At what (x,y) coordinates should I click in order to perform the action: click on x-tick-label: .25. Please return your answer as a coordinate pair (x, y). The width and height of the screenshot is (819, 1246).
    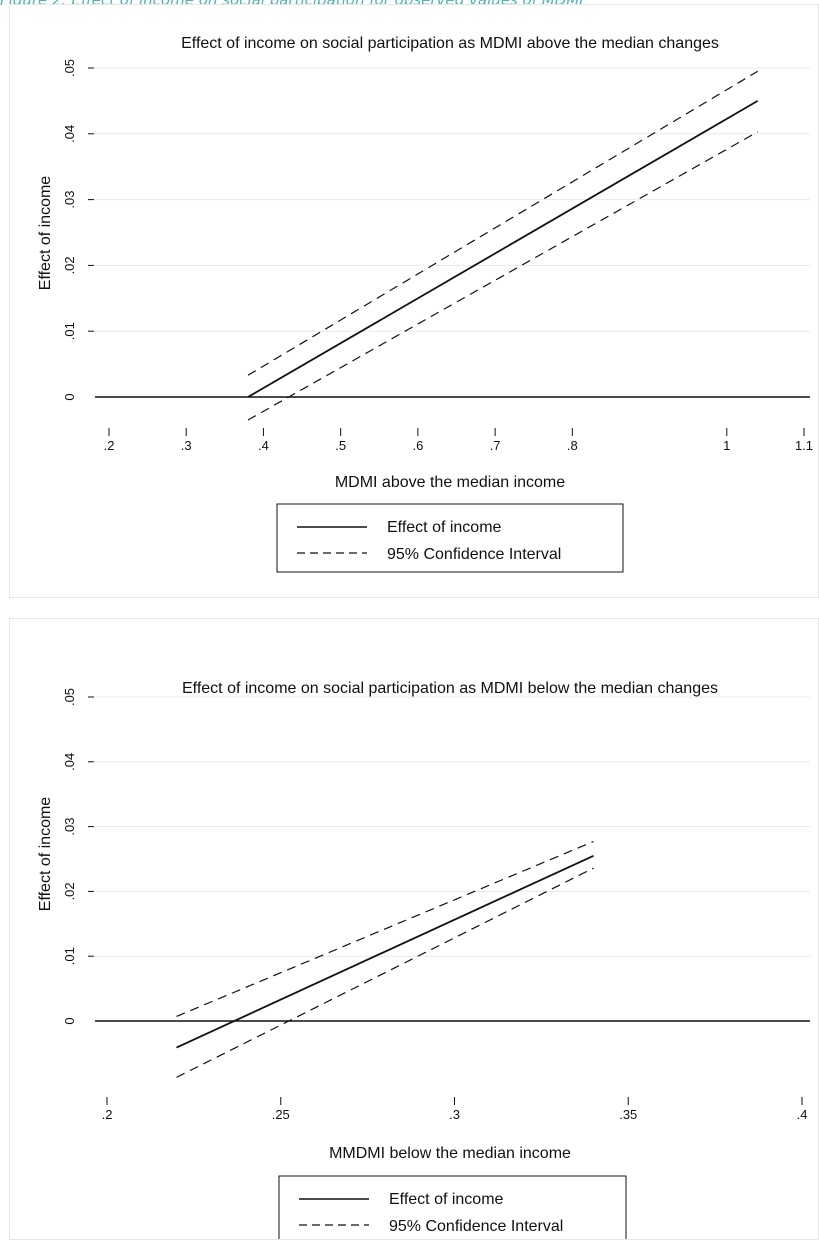
    Looking at the image, I should click on (281, 1114).